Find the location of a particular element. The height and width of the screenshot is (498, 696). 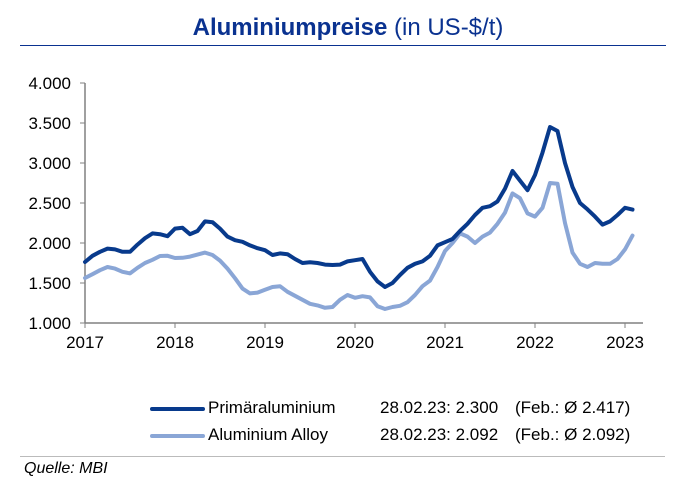

x-tick-label: 2023 is located at coordinates (625, 342).